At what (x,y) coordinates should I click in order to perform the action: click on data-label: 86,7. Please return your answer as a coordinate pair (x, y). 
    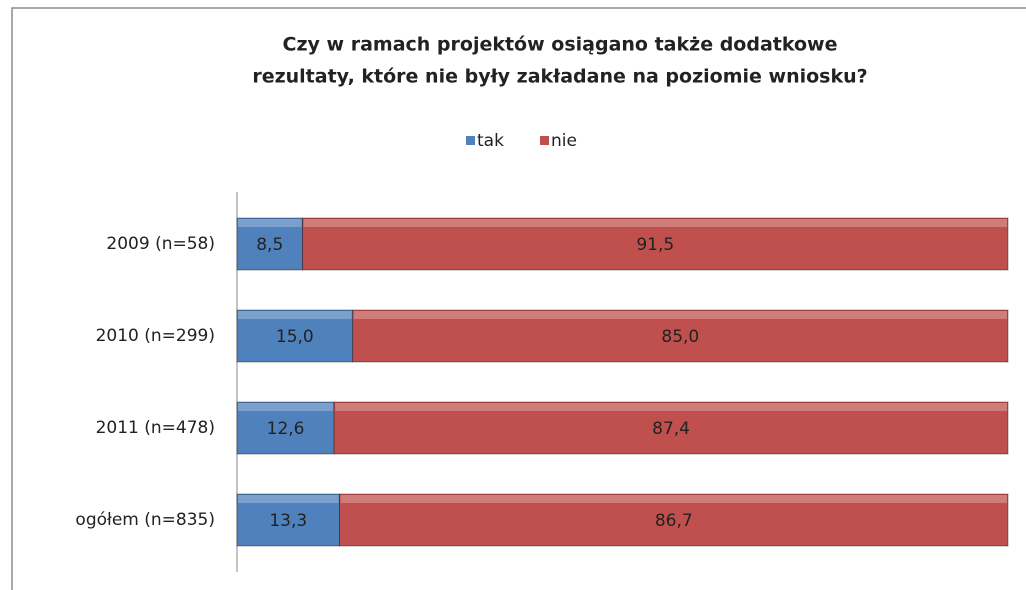
    Looking at the image, I should click on (674, 521).